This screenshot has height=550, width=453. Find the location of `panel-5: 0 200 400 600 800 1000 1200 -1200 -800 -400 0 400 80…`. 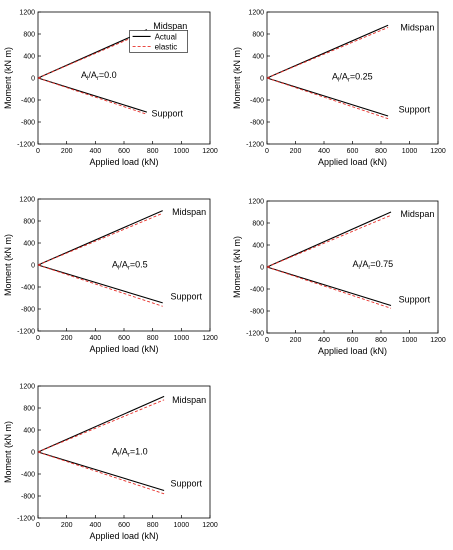

panel-5: 0 200 400 600 800 1000 1200 -1200 -800 -400 0 400 80… is located at coordinates (110, 463).